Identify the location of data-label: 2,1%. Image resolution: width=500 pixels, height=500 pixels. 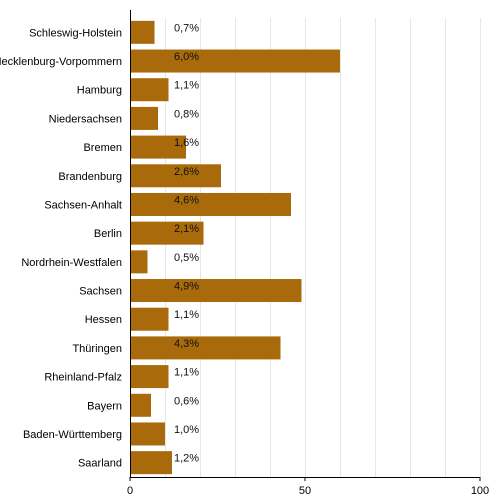
(186, 229).